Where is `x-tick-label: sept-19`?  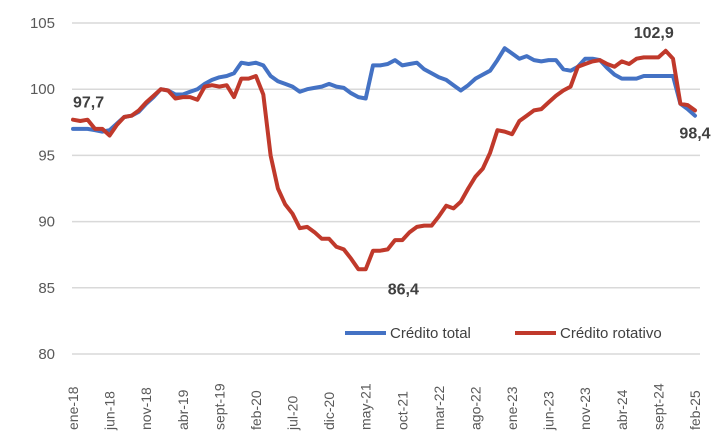
x-tick-label: sept-19 is located at coordinates (219, 406).